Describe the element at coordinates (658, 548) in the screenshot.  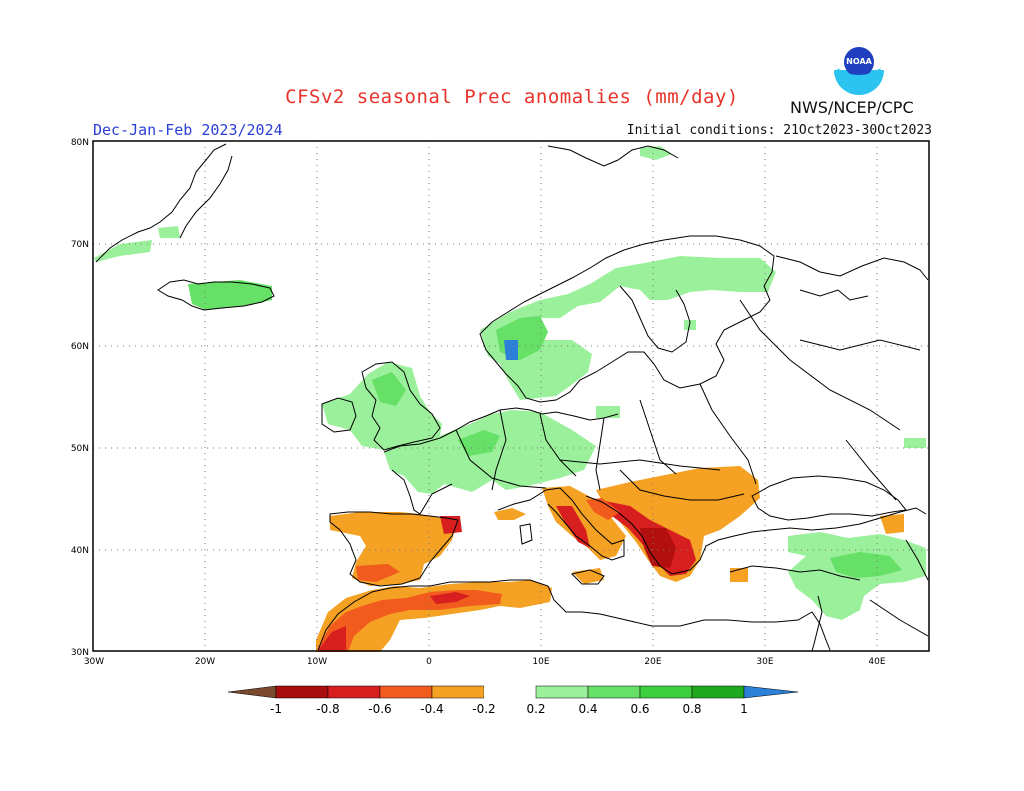
I see `anomaly-greece-max` at that location.